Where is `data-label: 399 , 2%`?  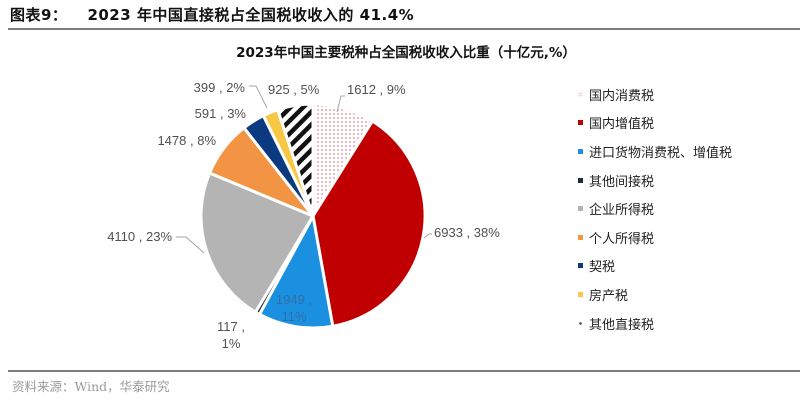
data-label: 399 , 2% is located at coordinates (220, 87).